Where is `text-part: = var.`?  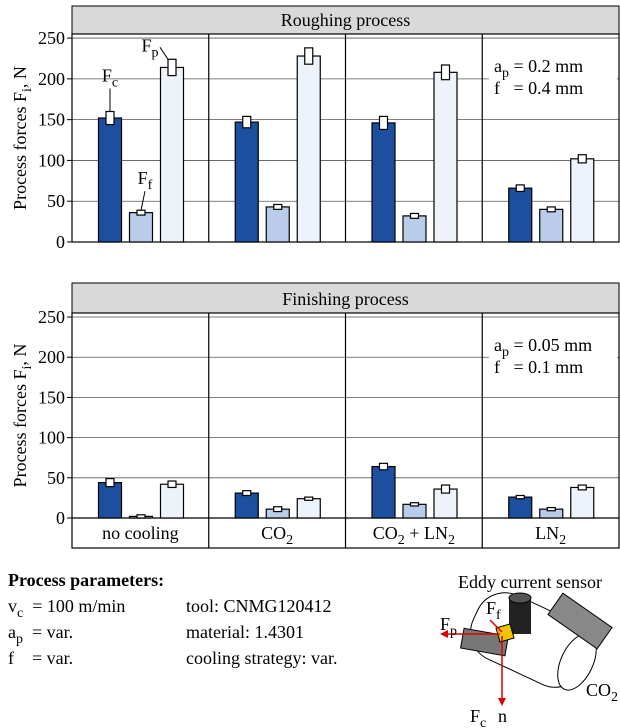
text-part: = var. is located at coordinates (48, 632).